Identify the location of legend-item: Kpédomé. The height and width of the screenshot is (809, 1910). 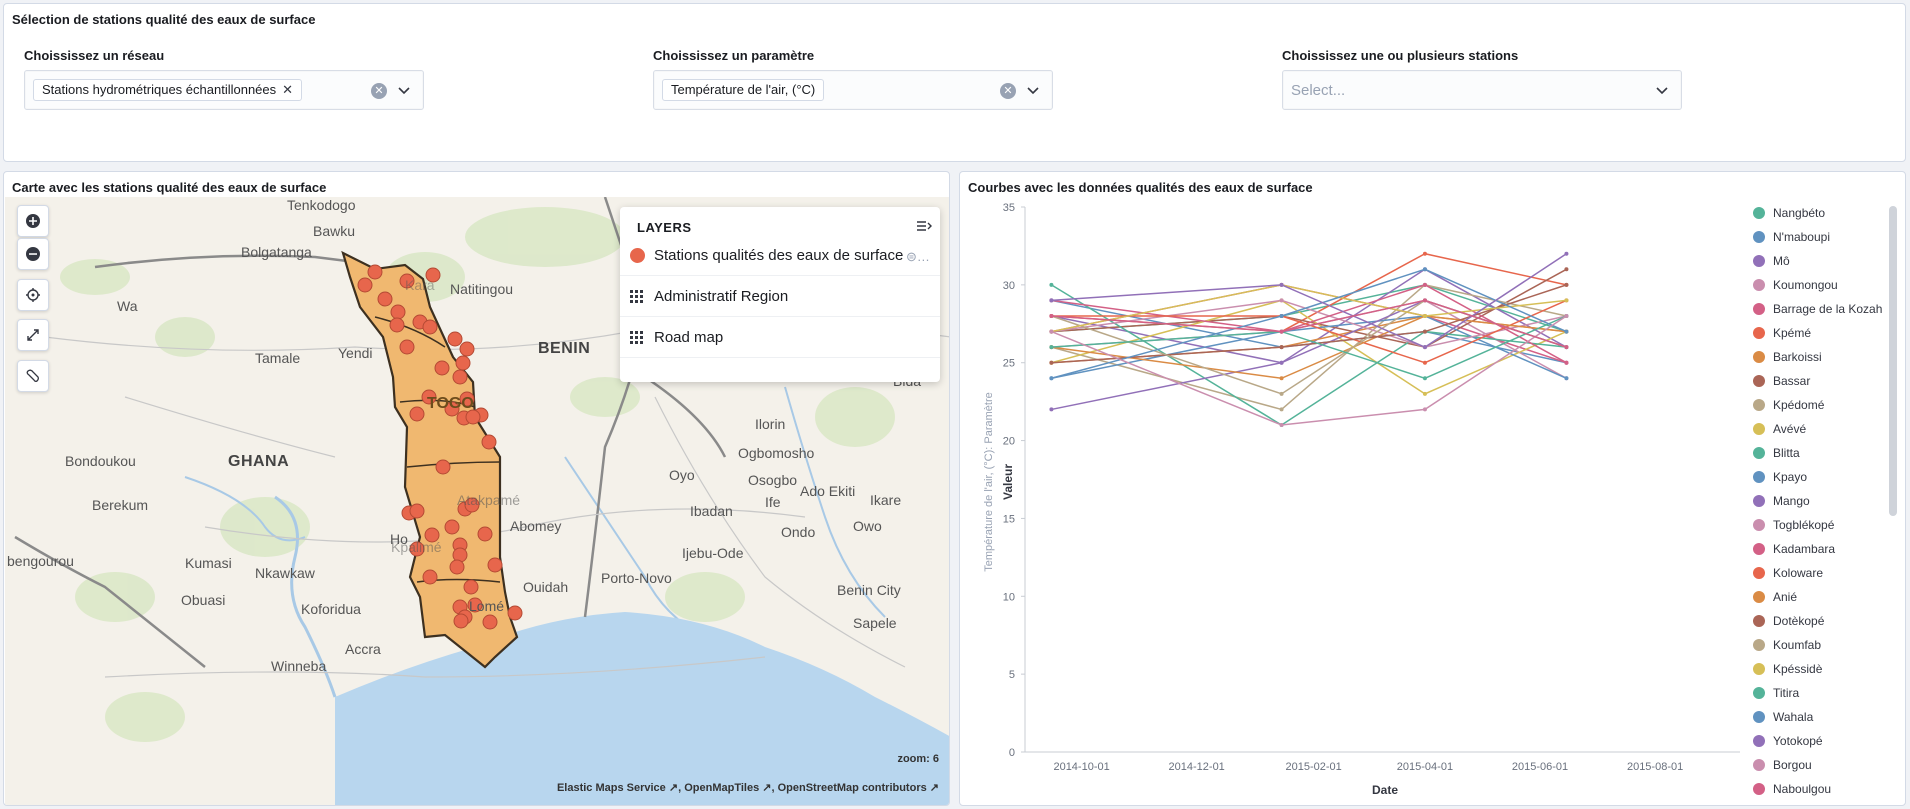
(1788, 408).